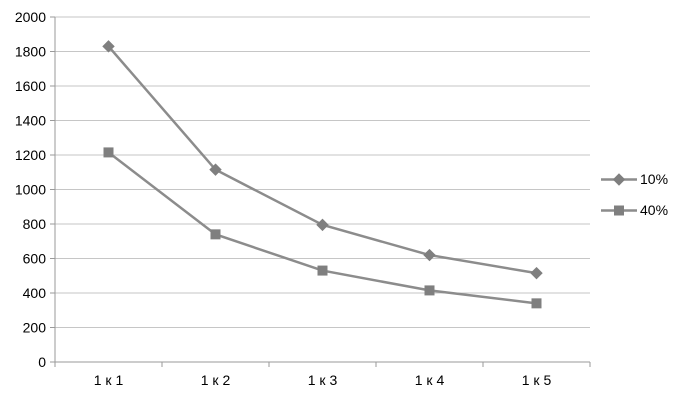 The image size is (685, 403). I want to click on x-axis-label: 1 к 2, so click(216, 380).